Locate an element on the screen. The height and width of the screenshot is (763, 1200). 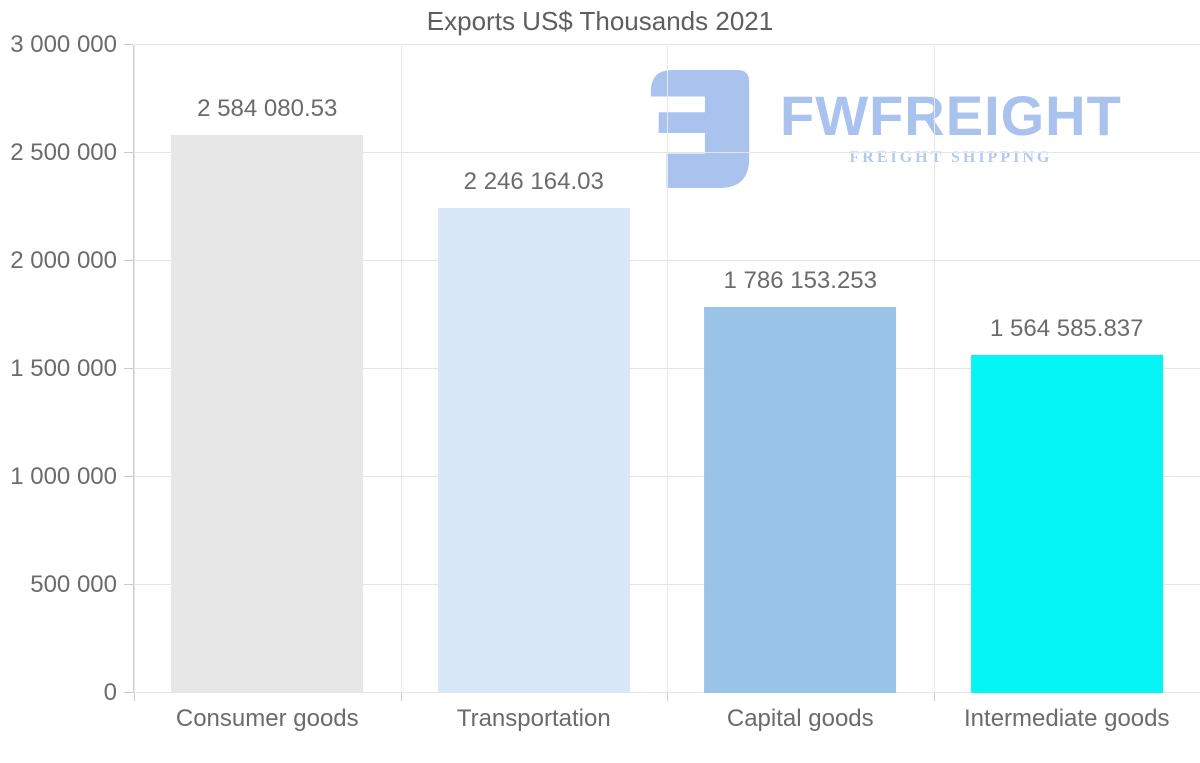
x-axis-category-label: Consumer goods is located at coordinates (267, 718).